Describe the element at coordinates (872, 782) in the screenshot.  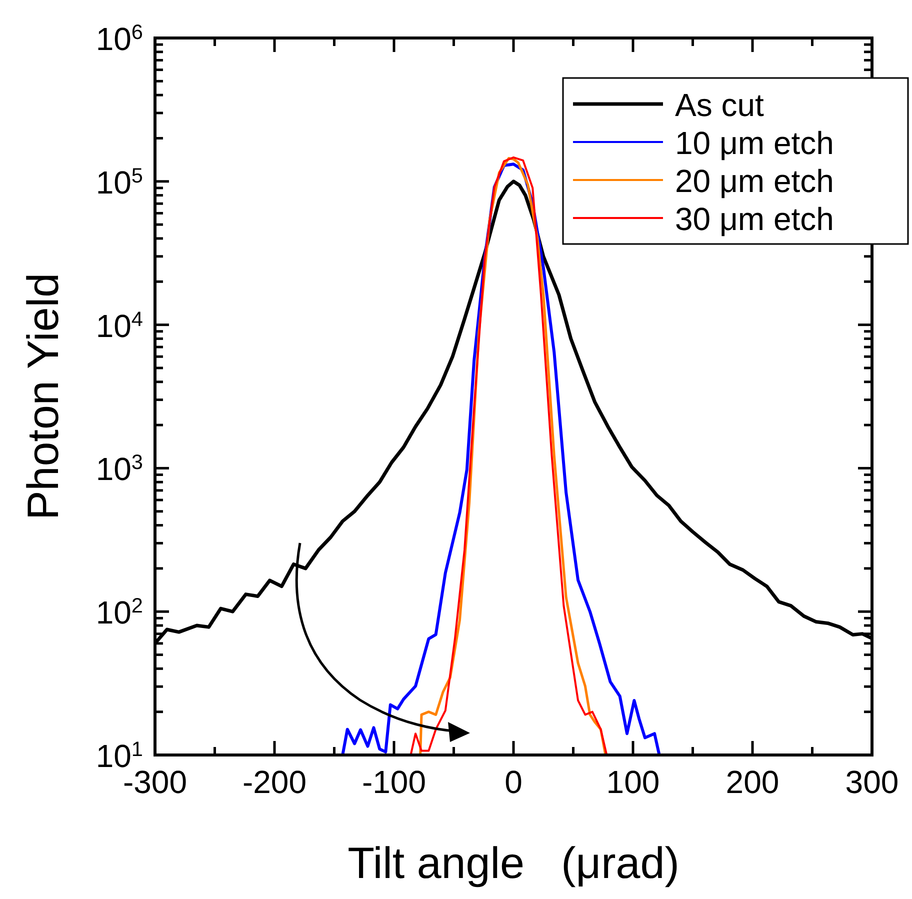
I see `x-tick-label: 300` at that location.